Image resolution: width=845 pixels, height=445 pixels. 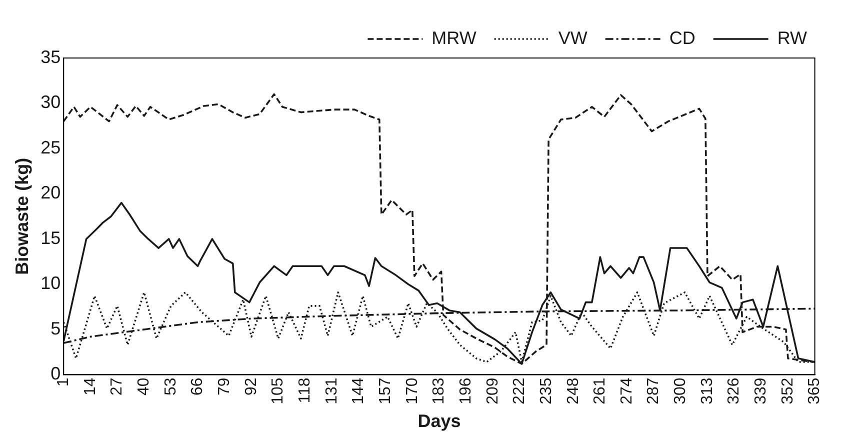 I want to click on x-tick-label: 235, so click(x=546, y=391).